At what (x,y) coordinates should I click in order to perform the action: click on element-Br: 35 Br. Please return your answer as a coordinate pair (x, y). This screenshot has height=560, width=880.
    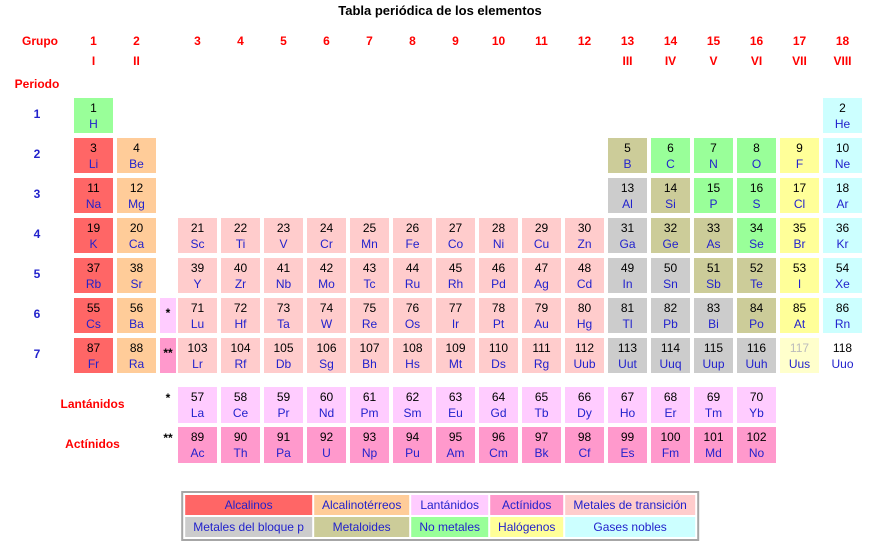
    Looking at the image, I should click on (799, 235).